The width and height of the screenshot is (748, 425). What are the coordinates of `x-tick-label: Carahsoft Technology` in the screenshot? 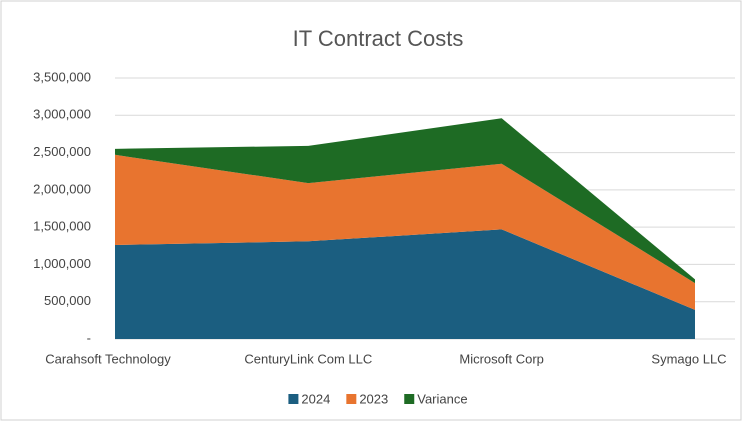 It's located at (108, 358).